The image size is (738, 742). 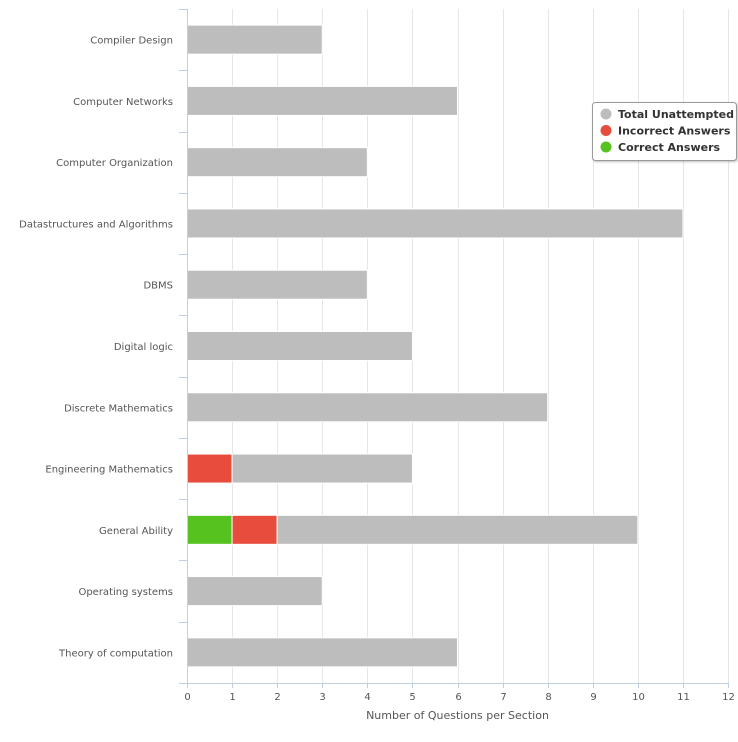 What do you see at coordinates (114, 163) in the screenshot?
I see `category-label: Computer Organization` at bounding box center [114, 163].